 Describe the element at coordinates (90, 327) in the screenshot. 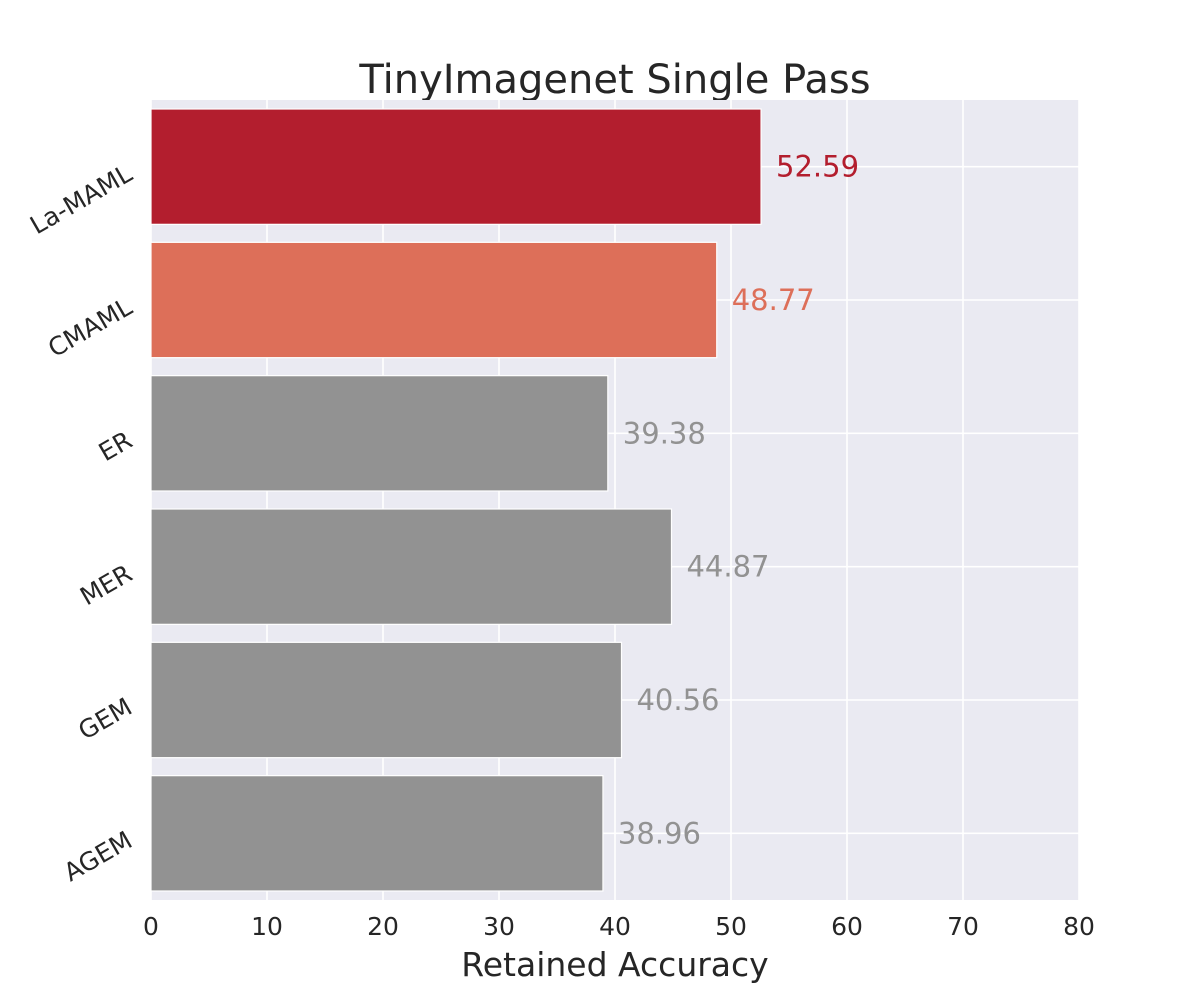

I see `category-label-1: CMAML` at that location.